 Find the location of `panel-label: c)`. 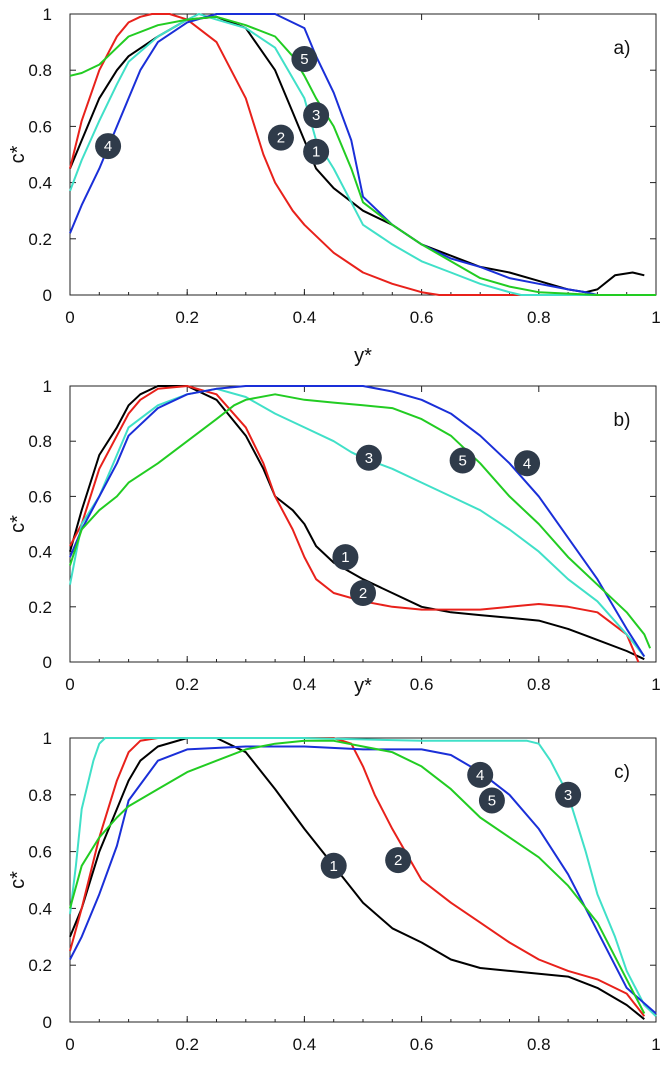

panel-label: c) is located at coordinates (622, 772).